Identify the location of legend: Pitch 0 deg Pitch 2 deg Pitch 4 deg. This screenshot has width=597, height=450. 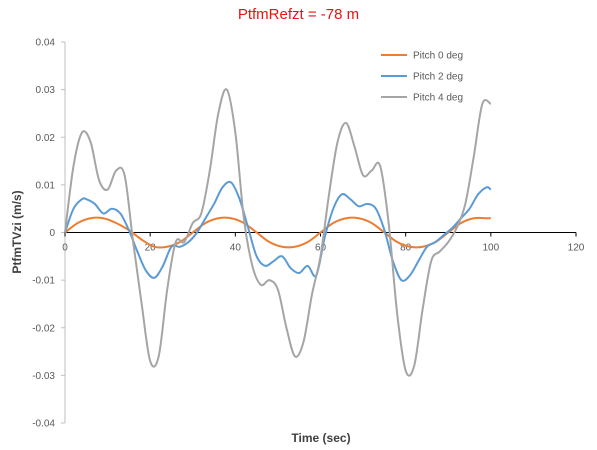
(422, 77).